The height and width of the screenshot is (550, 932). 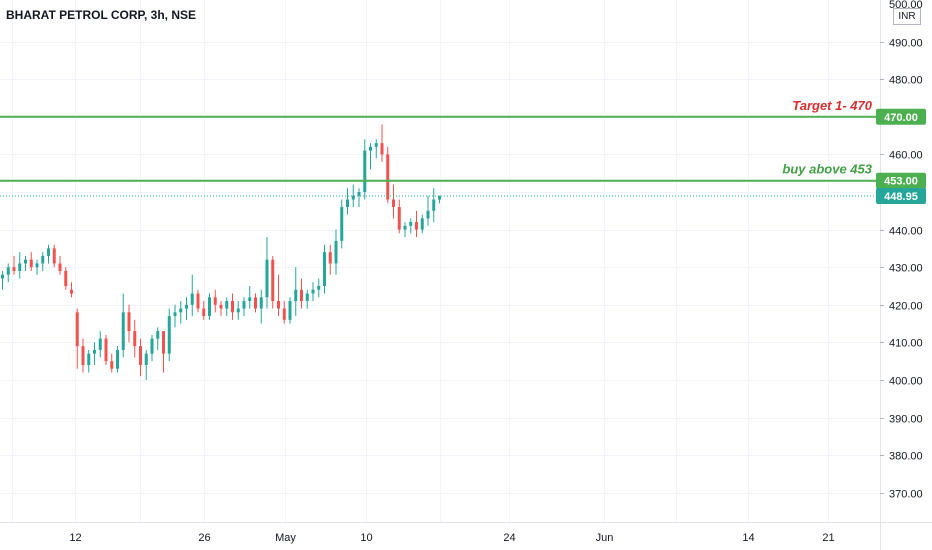 I want to click on chart-title: BHARAT PETROL CORP, 3h, NSE, so click(x=101, y=15).